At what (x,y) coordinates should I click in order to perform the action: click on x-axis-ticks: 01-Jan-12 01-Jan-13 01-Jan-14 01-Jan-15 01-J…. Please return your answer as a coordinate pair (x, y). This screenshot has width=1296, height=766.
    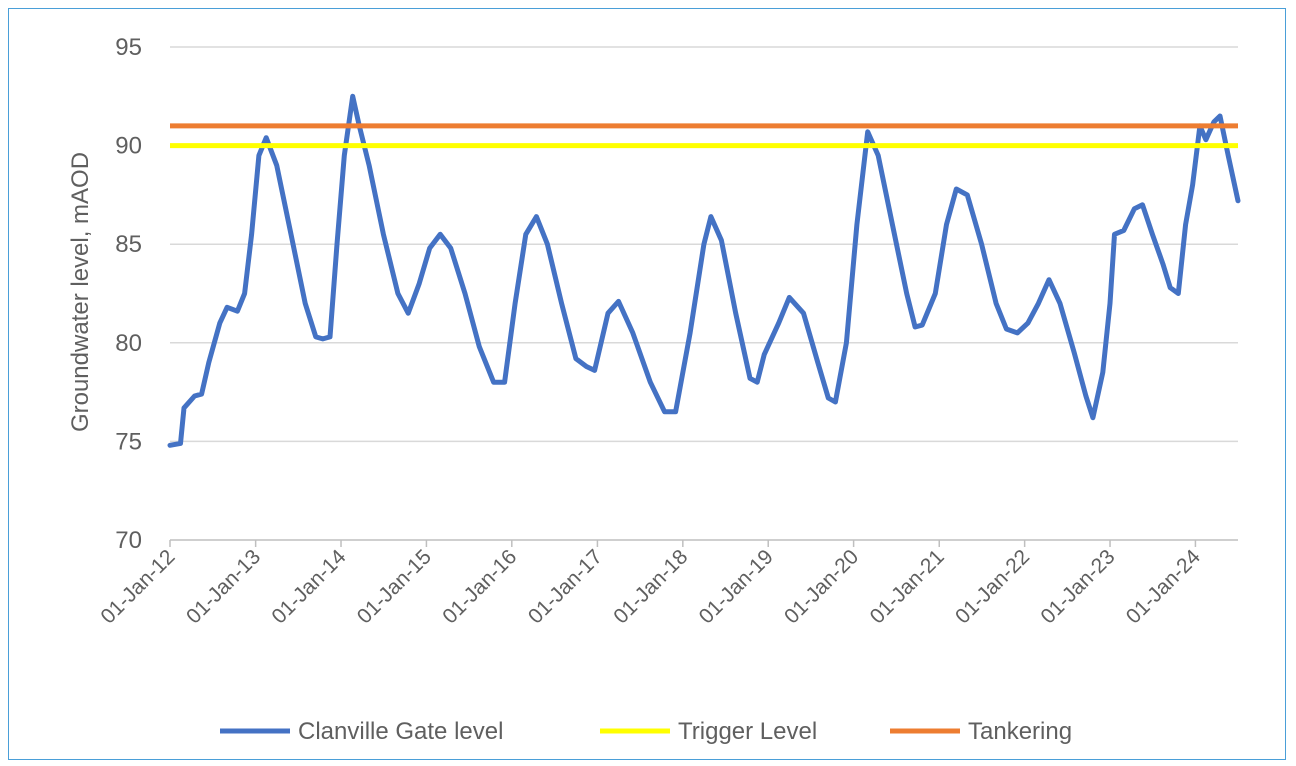
    Looking at the image, I should click on (650, 584).